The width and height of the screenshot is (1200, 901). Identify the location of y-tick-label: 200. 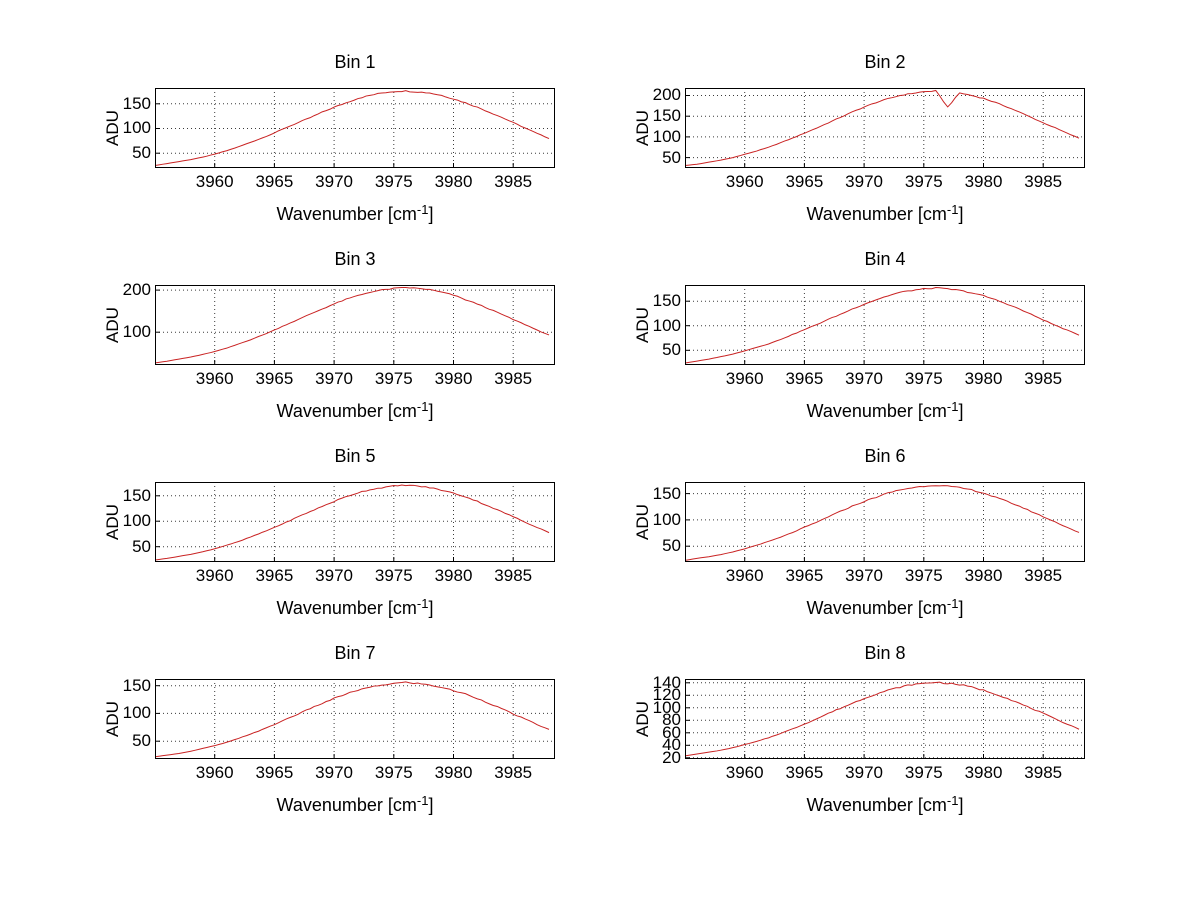
(666, 95).